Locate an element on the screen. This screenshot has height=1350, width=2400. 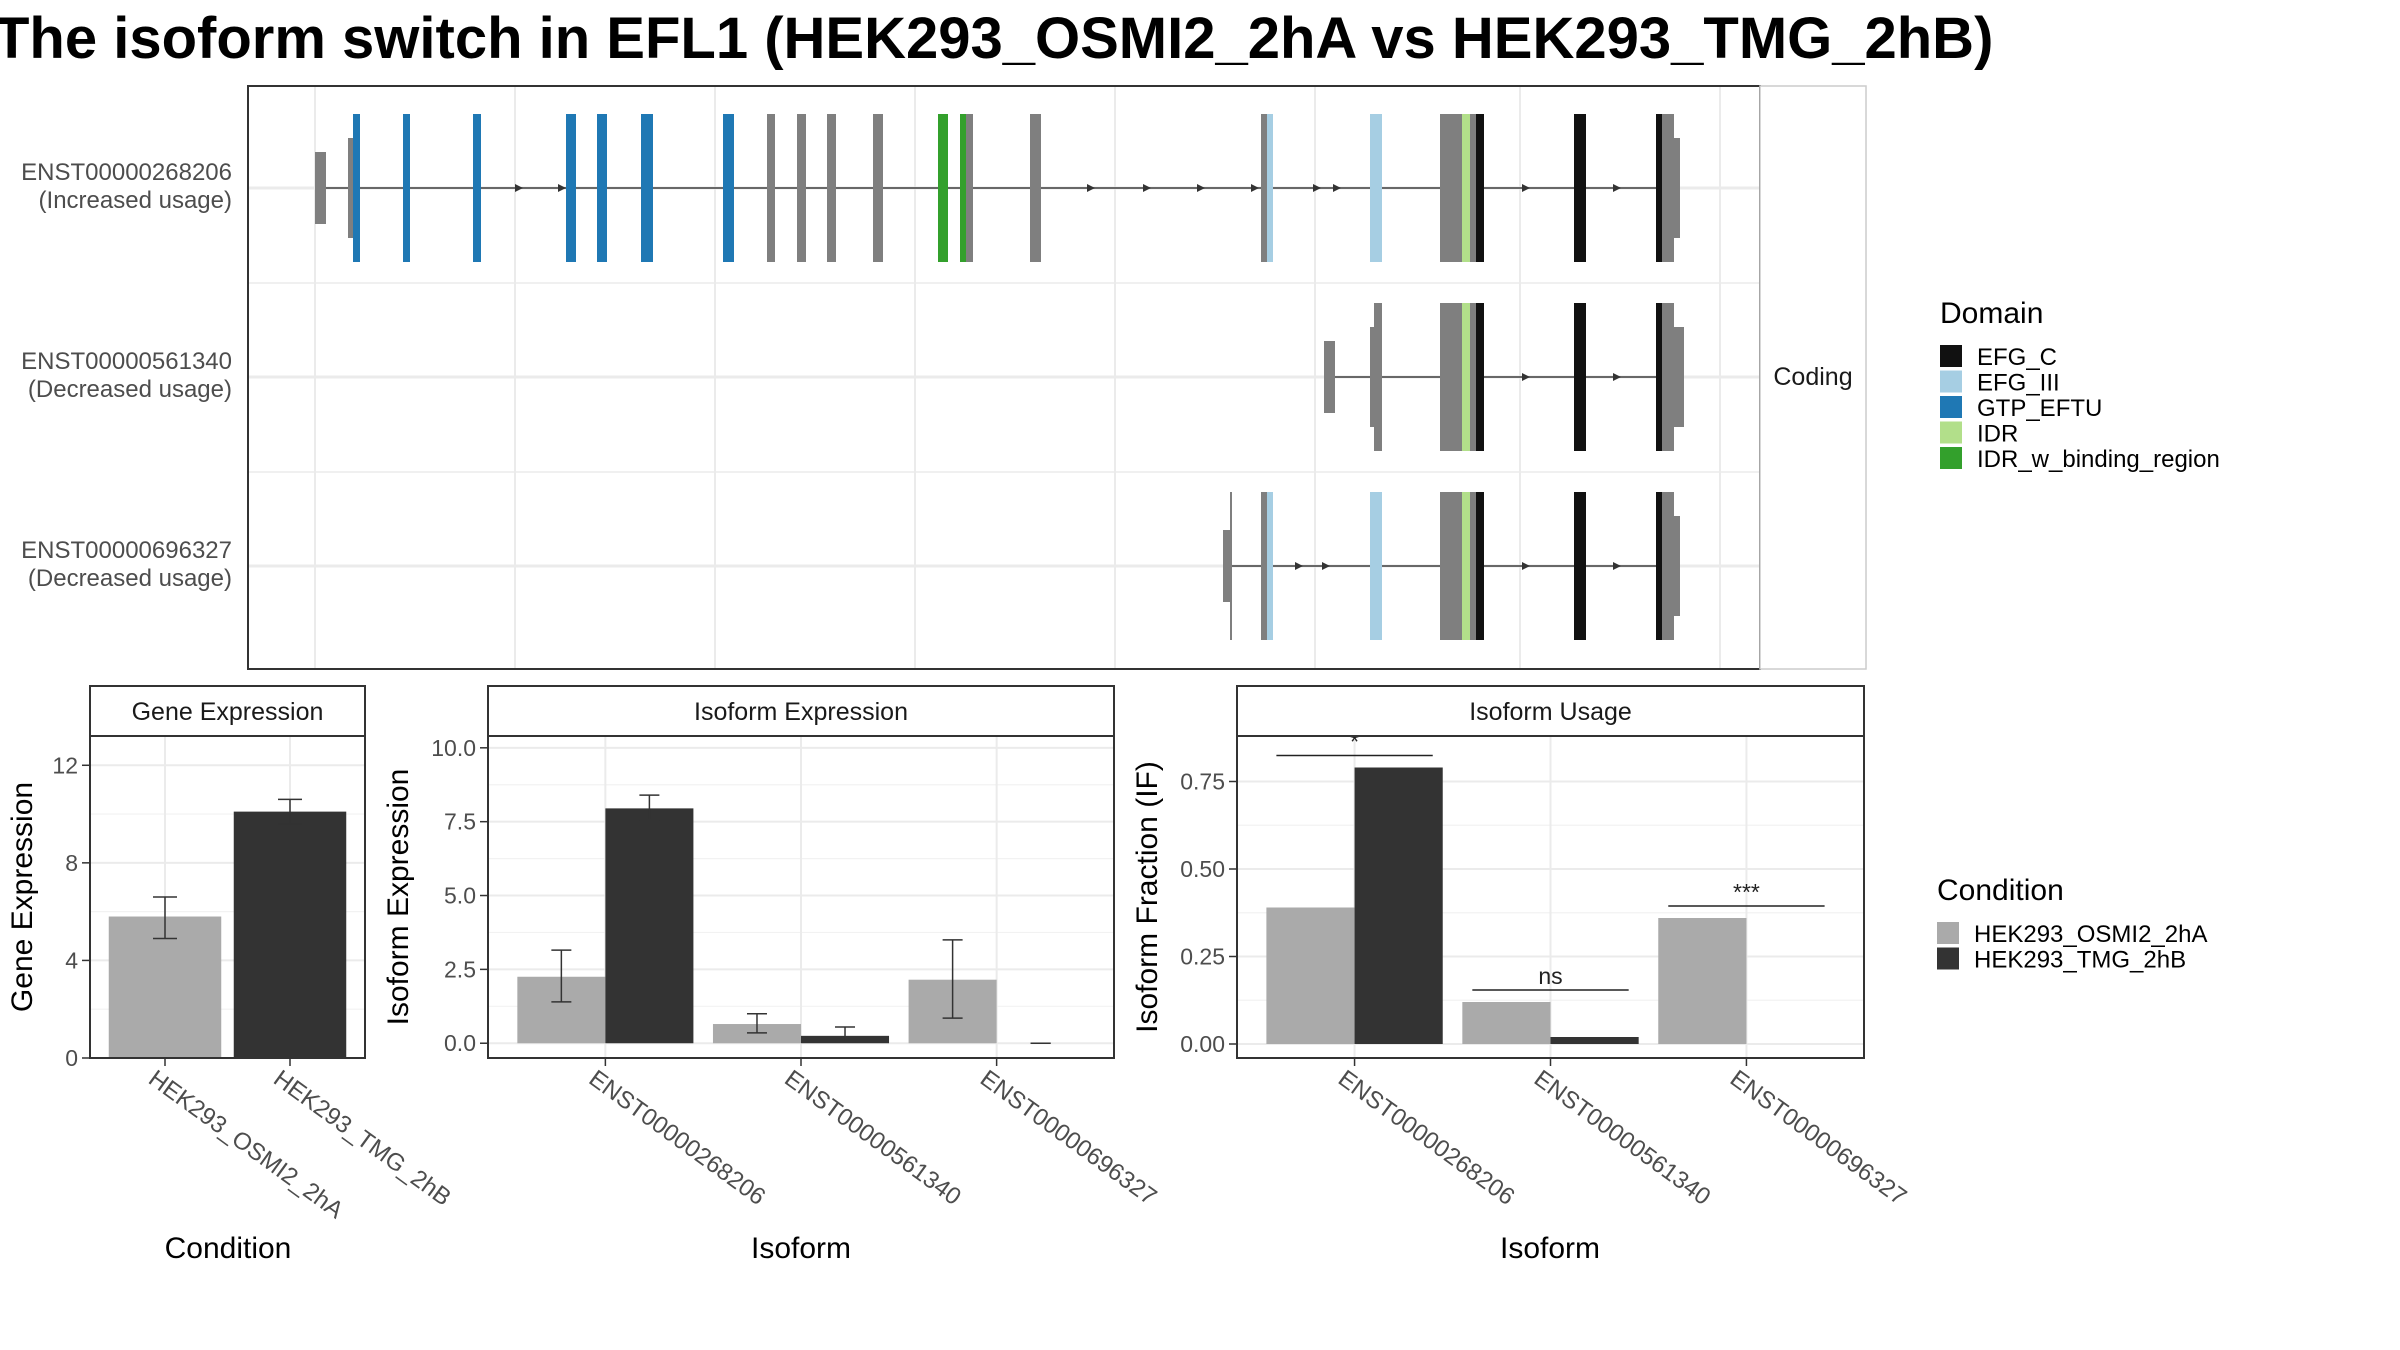
condition-legend-title: Condition is located at coordinates (2000, 890).